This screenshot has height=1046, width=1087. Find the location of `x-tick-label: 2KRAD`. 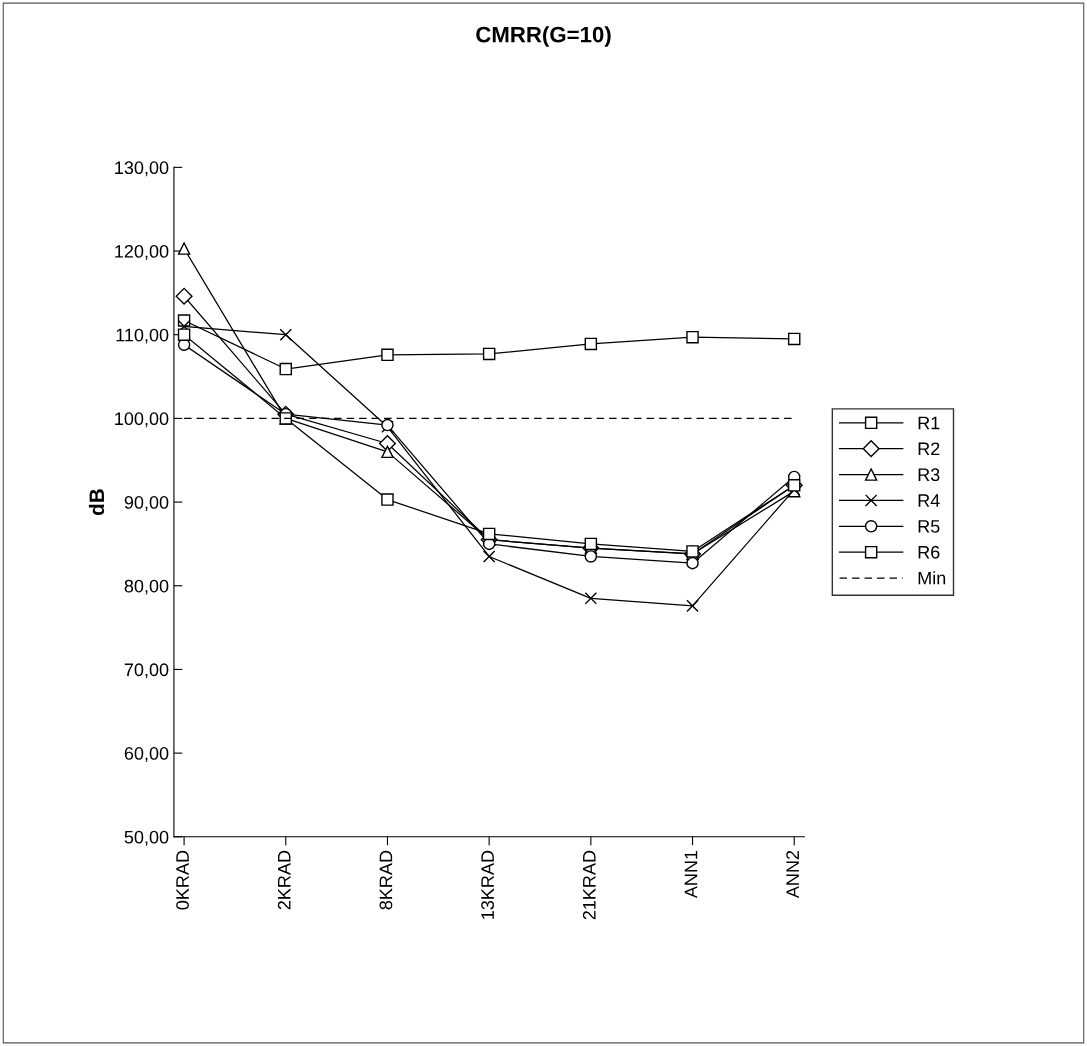

x-tick-label: 2KRAD is located at coordinates (284, 880).